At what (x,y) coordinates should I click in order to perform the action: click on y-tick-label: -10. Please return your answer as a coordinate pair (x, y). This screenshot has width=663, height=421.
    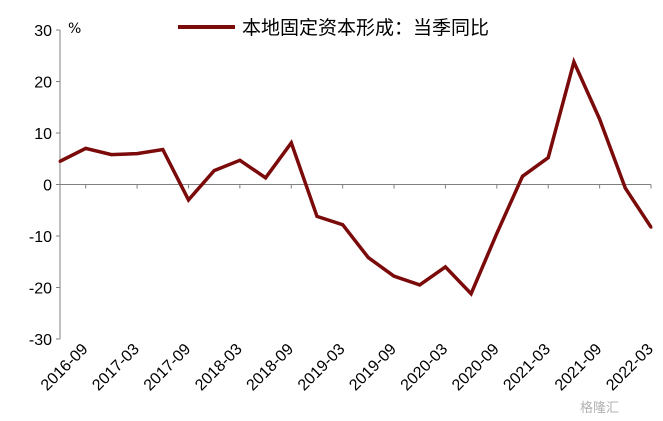
    Looking at the image, I should click on (40, 237).